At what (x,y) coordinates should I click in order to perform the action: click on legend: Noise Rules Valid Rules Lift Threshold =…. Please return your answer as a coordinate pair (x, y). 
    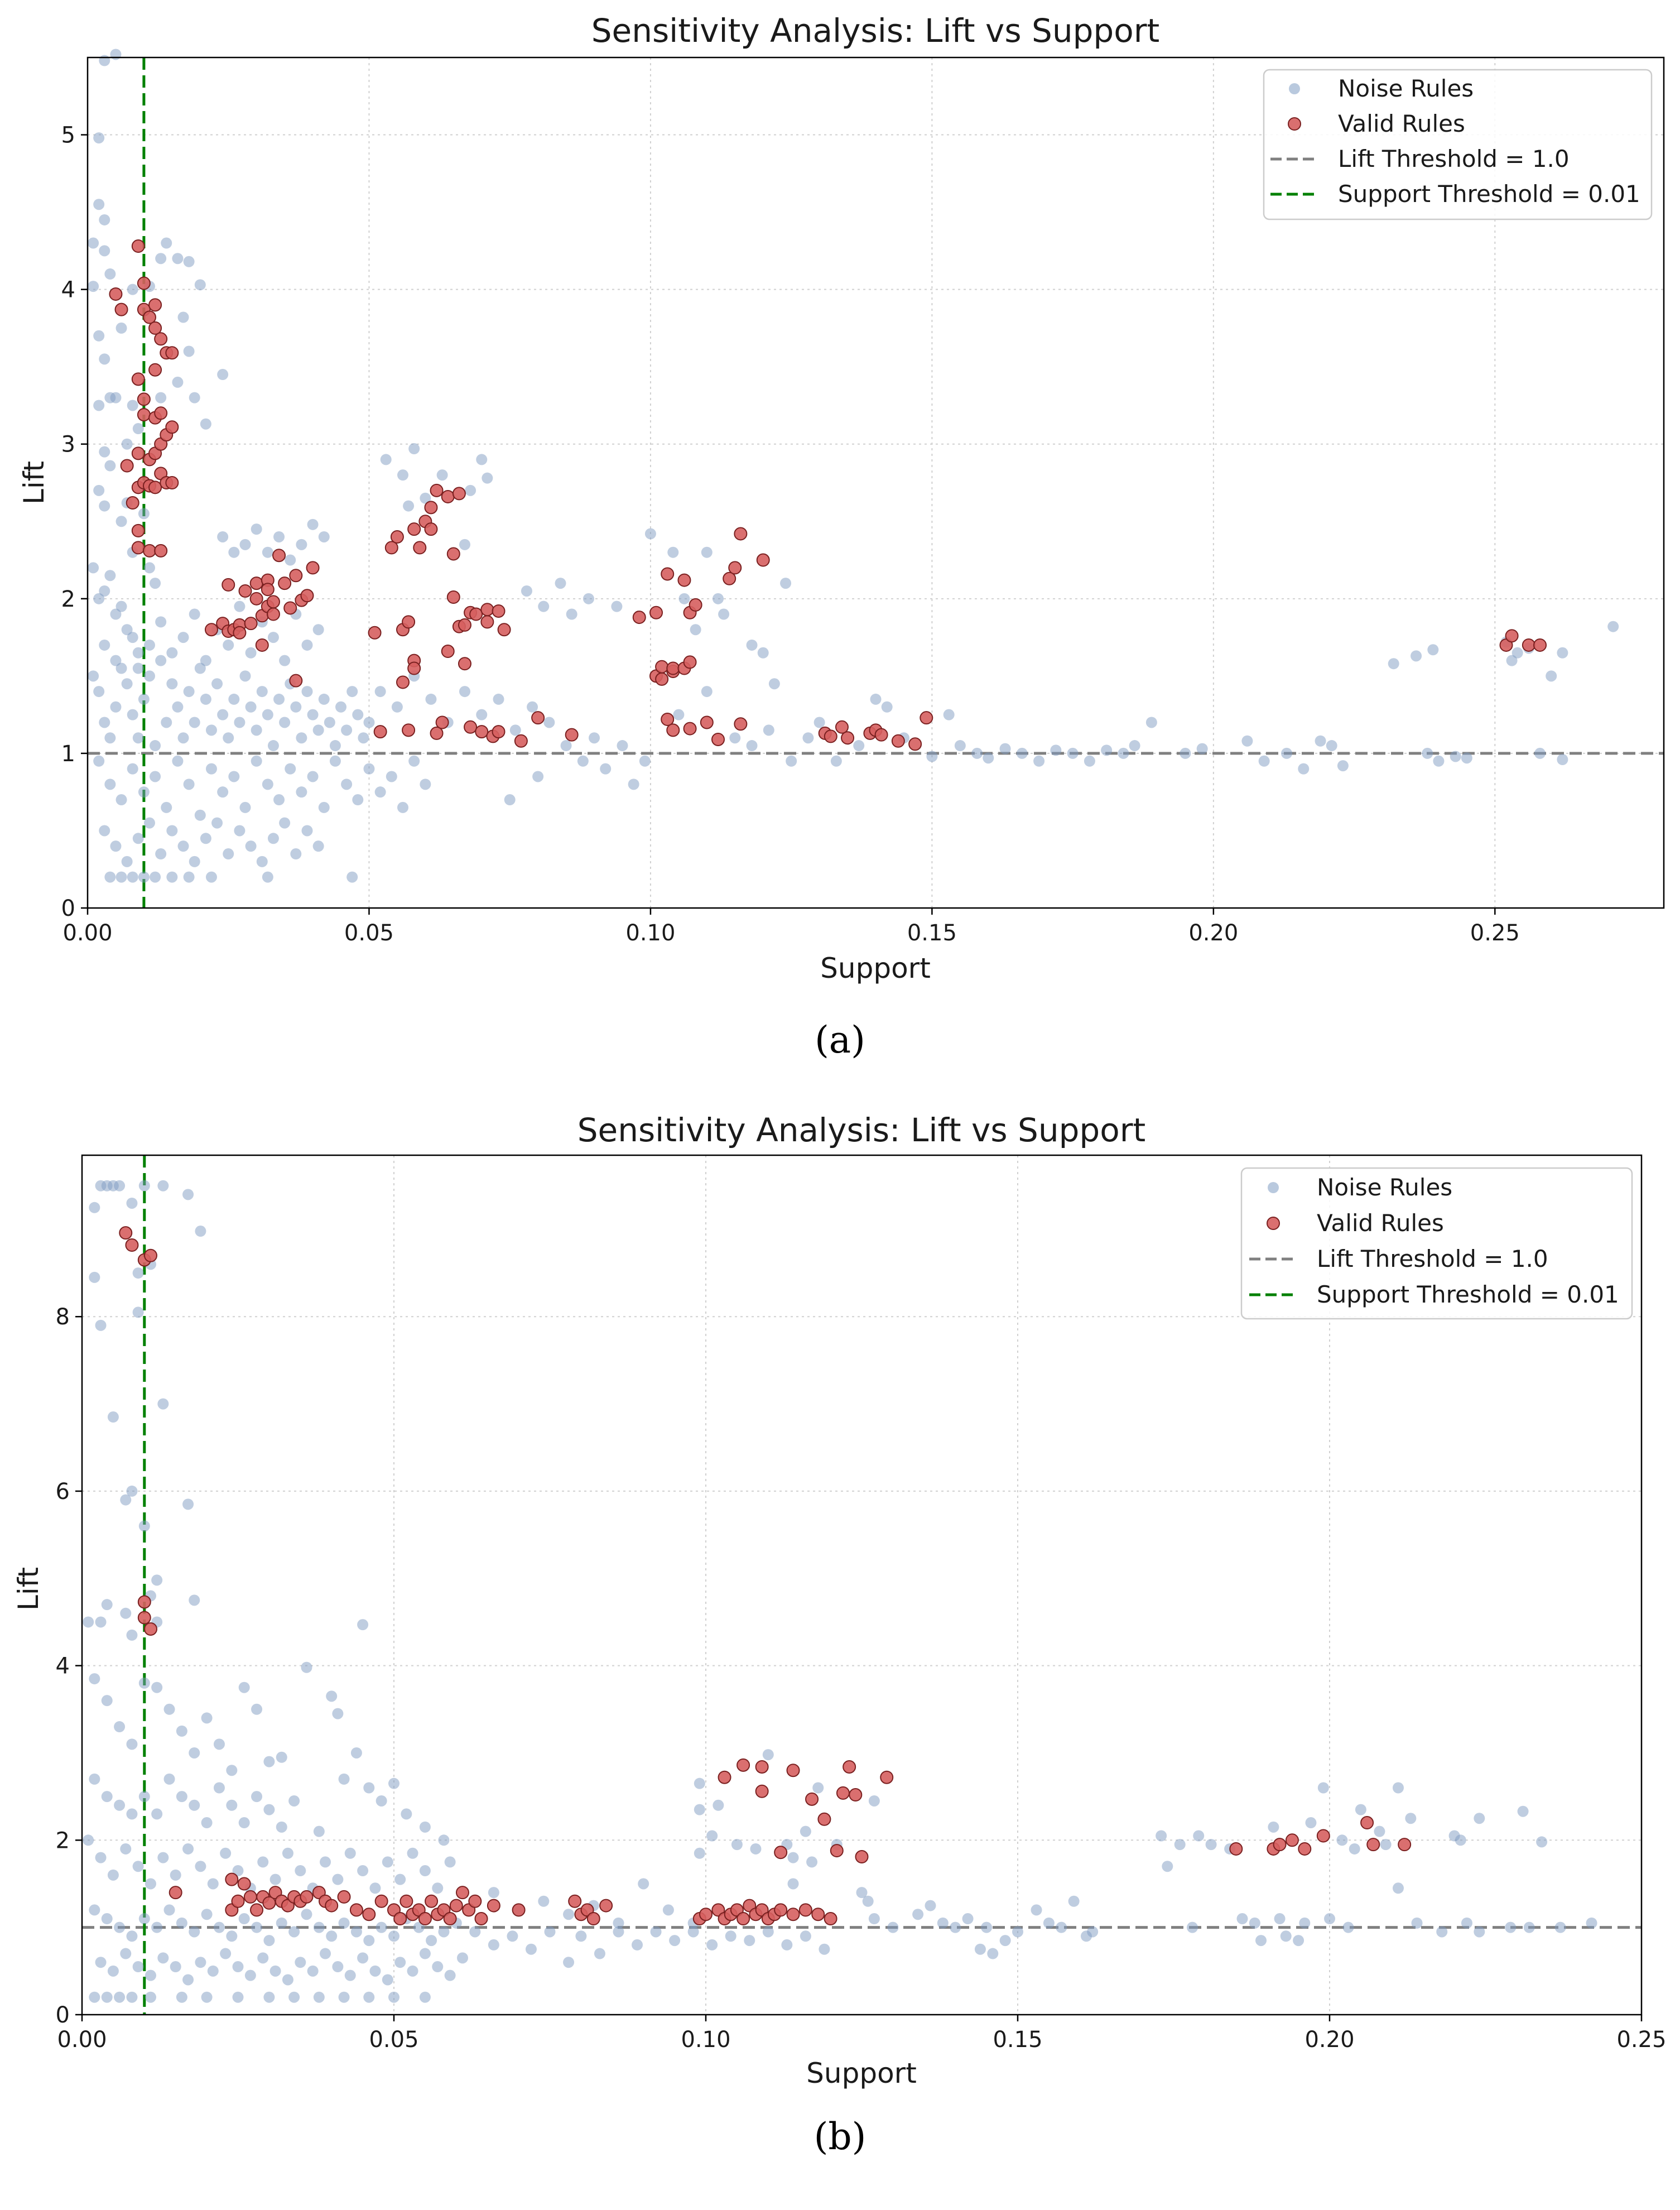
    Looking at the image, I should click on (1437, 1243).